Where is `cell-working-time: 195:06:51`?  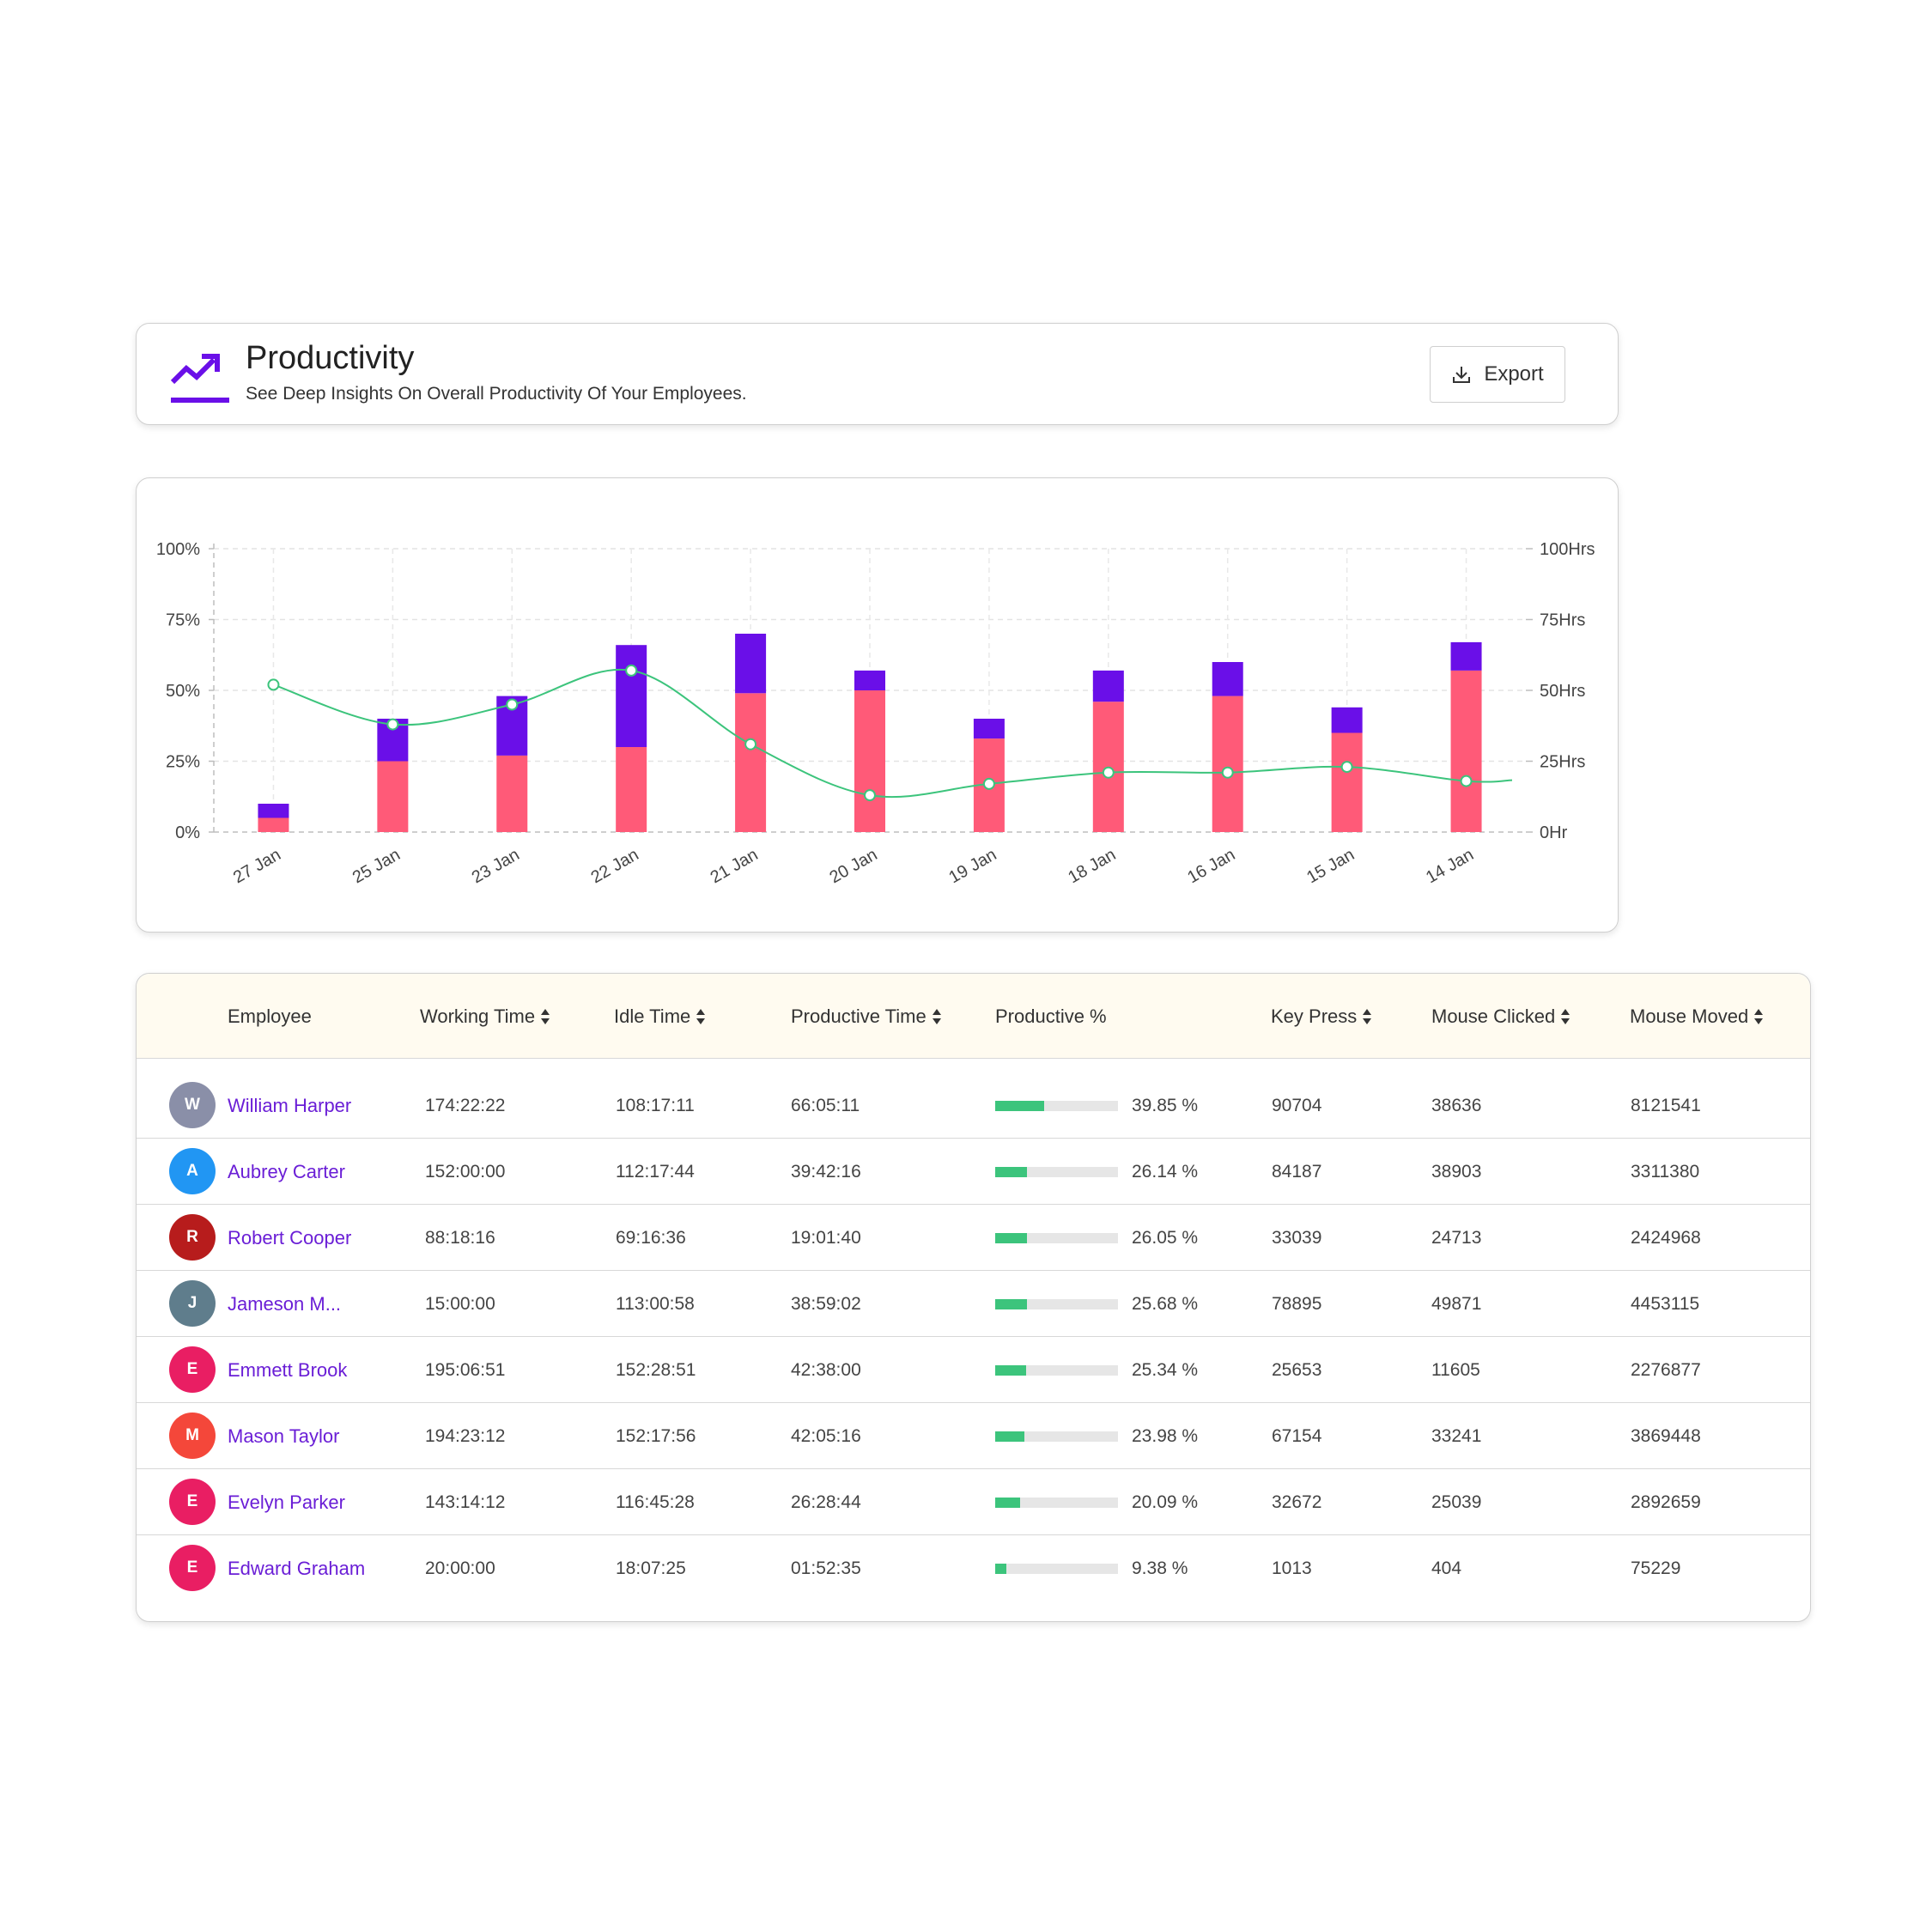 cell-working-time: 195:06:51 is located at coordinates (466, 1369).